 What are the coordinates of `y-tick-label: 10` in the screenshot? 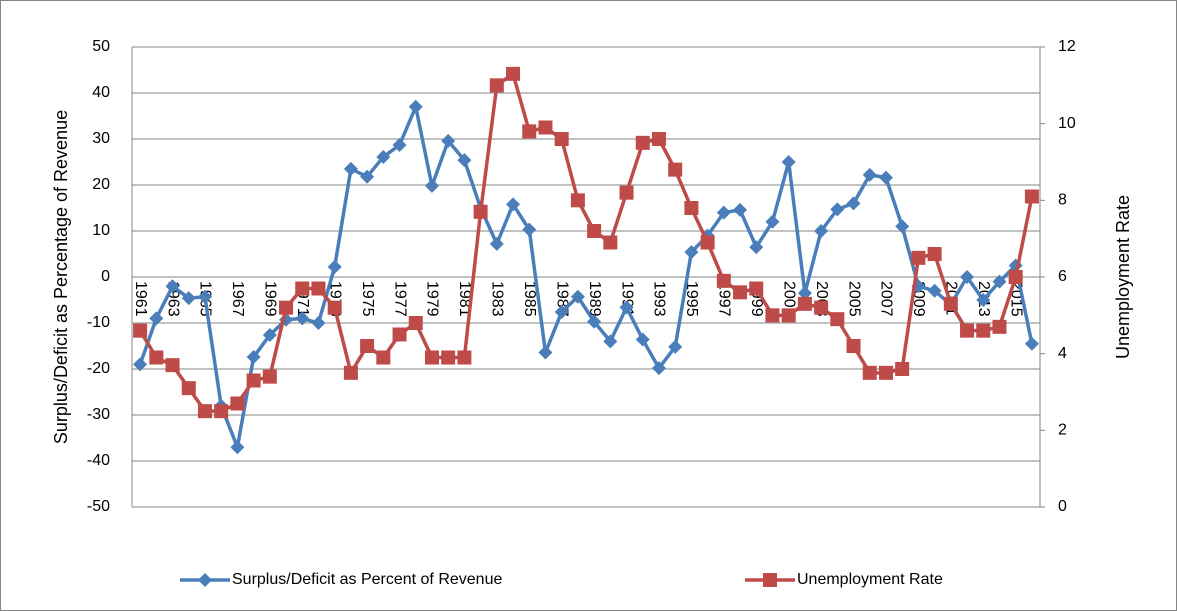 It's located at (101, 230).